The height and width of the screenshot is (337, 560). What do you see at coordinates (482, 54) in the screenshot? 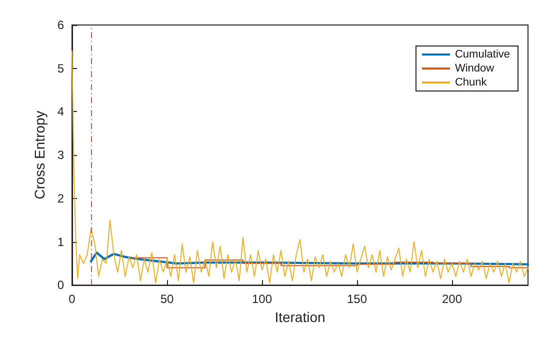
I see `legend-label: Cumulative` at bounding box center [482, 54].